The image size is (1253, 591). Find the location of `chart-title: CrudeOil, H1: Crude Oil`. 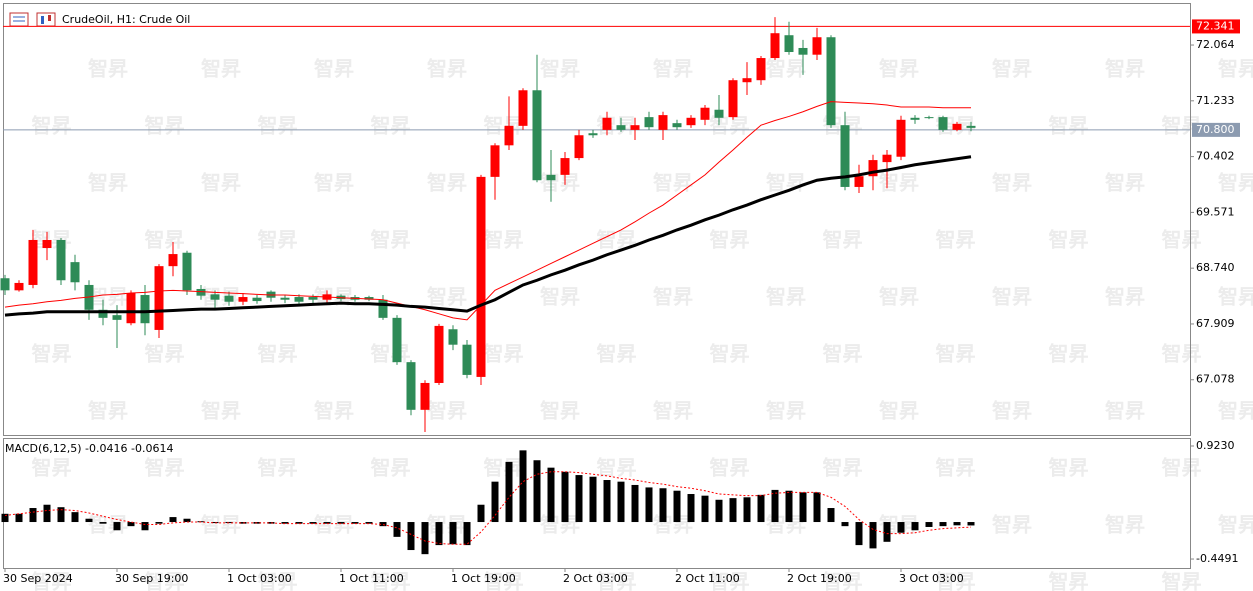

chart-title: CrudeOil, H1: Crude Oil is located at coordinates (126, 19).